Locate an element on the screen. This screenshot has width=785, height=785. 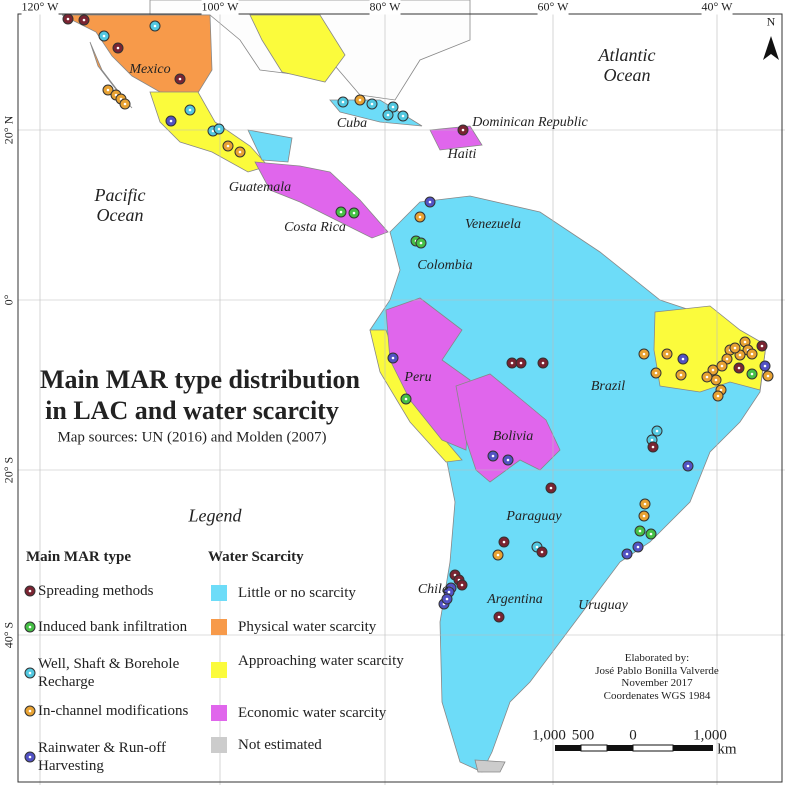
central-america is located at coordinates (321, 200).